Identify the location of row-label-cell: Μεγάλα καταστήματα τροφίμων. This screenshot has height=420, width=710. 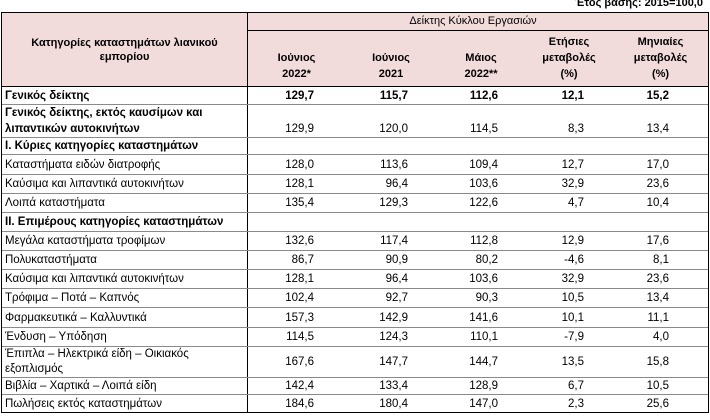
(125, 241).